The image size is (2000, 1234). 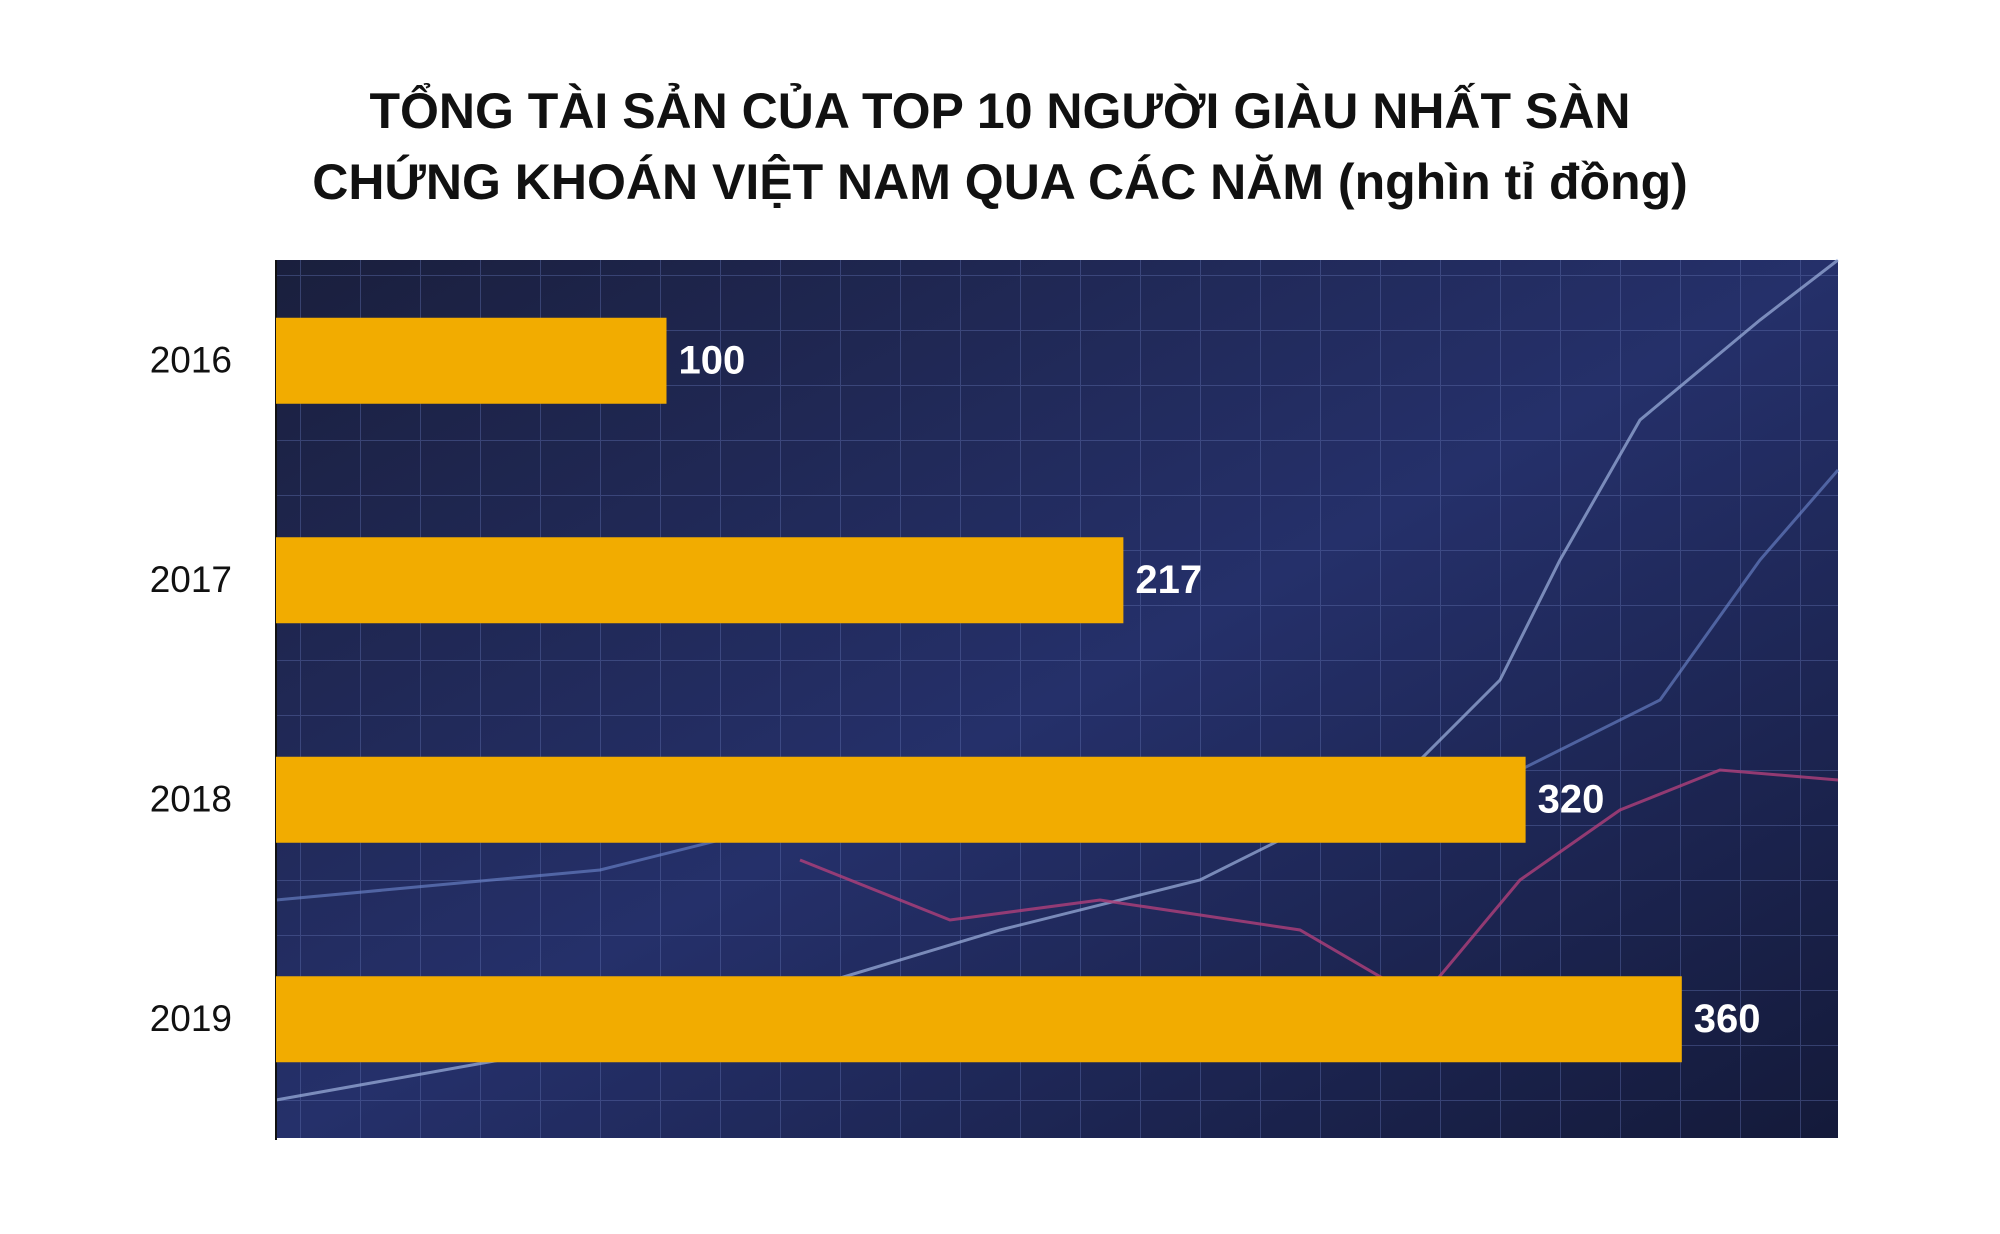 I want to click on y-tick-label: 2019, so click(x=191, y=1018).